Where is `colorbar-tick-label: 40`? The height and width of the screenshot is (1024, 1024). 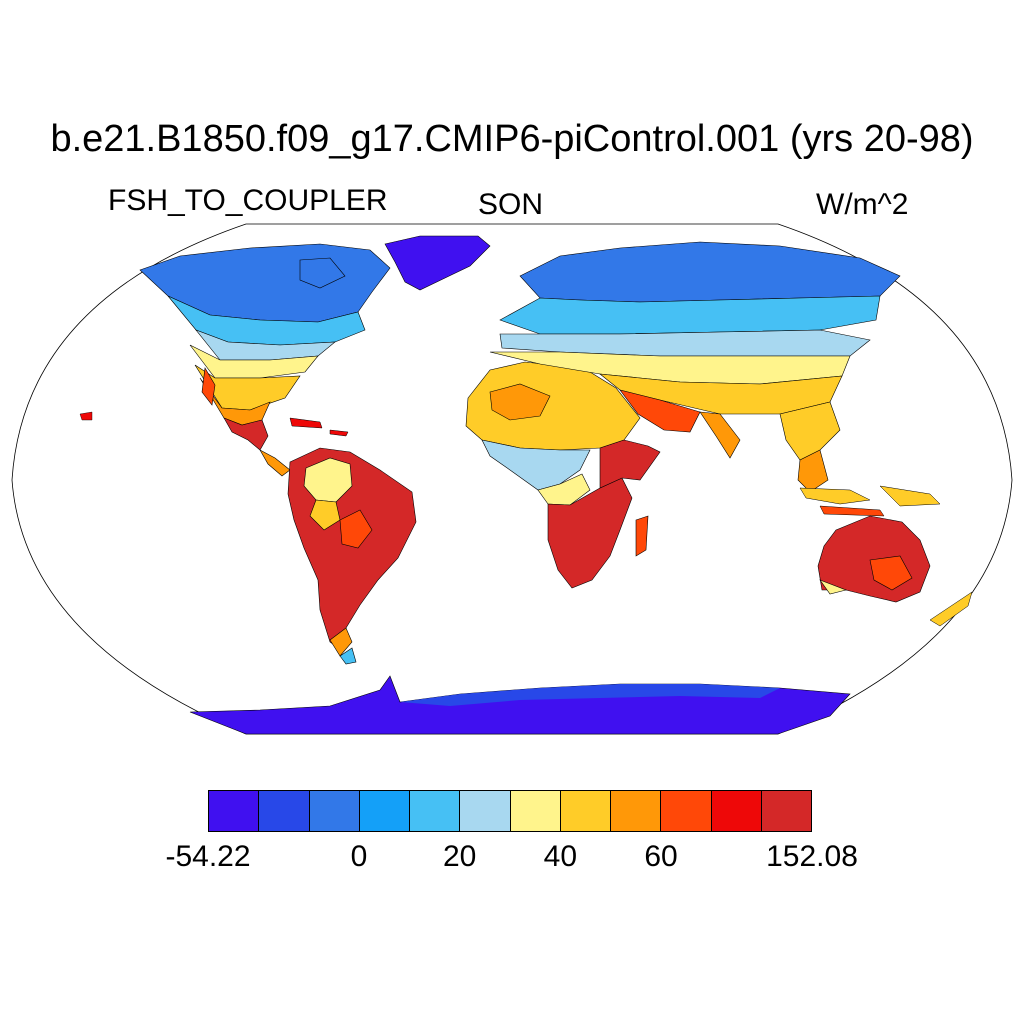
colorbar-tick-label: 40 is located at coordinates (560, 856).